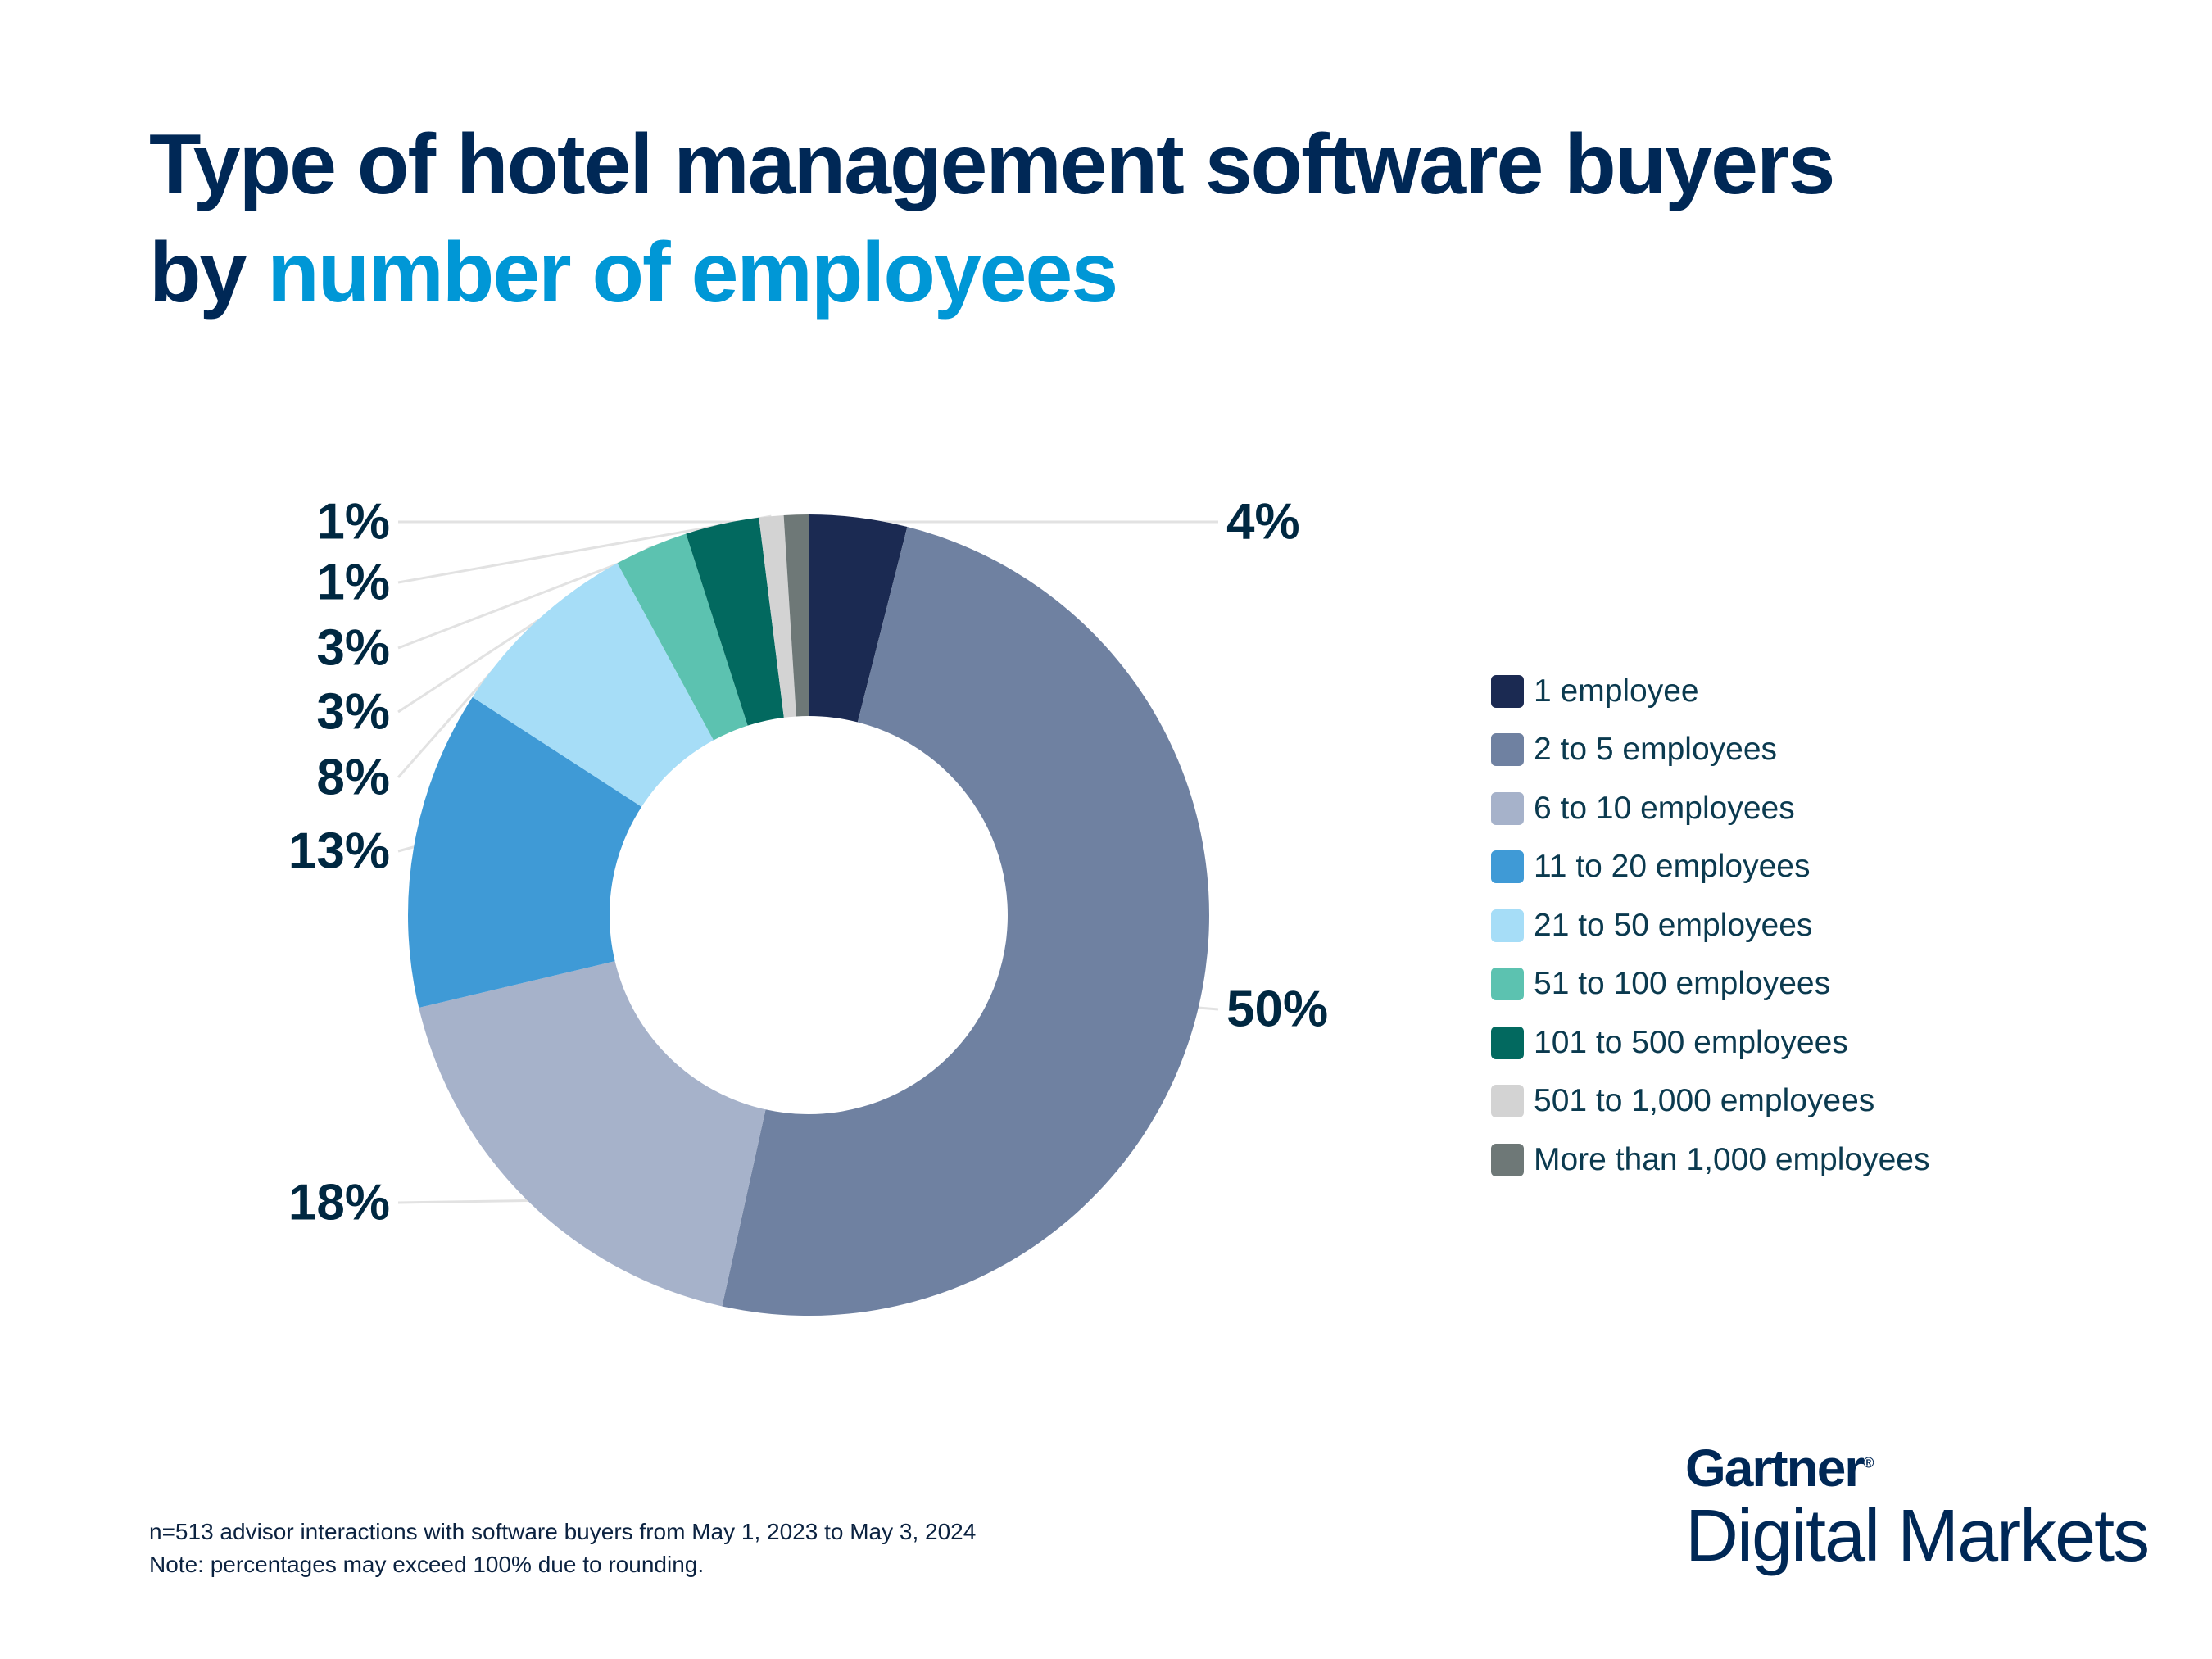 This screenshot has height=1659, width=2212. Describe the element at coordinates (1664, 808) in the screenshot. I see `legend-label: 6 to 10 employees` at that location.